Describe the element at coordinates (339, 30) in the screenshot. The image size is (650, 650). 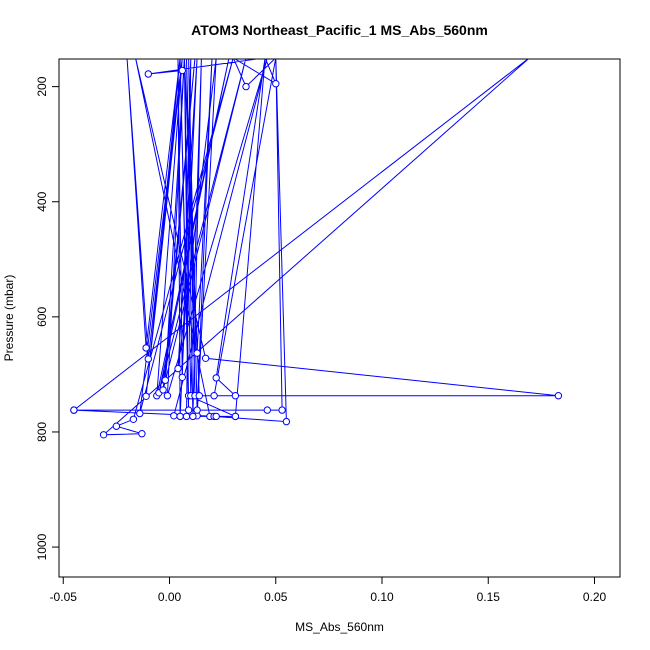
I see `chart-title: ATOM3 Northeast_Pacific_1 MS_Abs_560nm` at that location.